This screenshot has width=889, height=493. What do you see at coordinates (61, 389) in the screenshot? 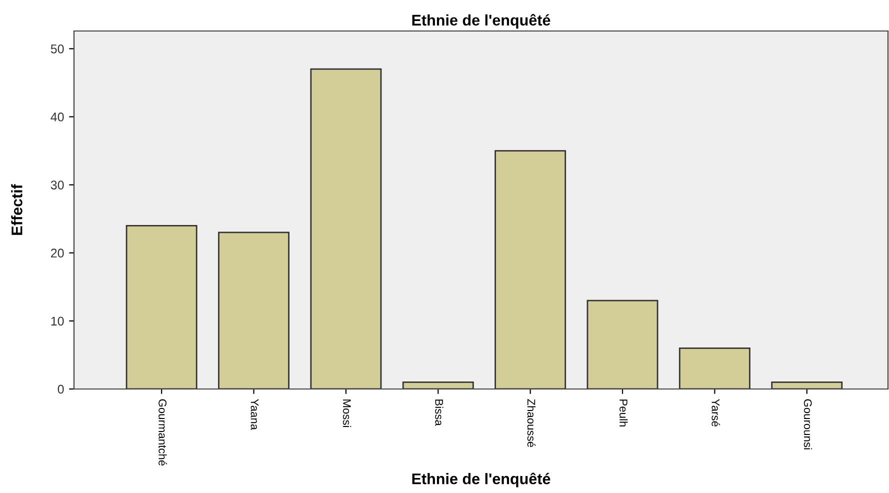
I see `y-tick-label: 0` at bounding box center [61, 389].